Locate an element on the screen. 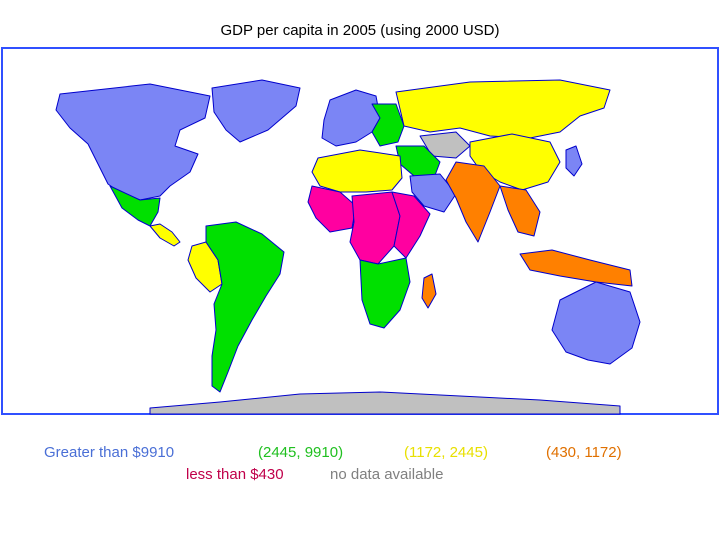 The image size is (720, 540). legend-high: Greater than $9910 is located at coordinates (109, 452).